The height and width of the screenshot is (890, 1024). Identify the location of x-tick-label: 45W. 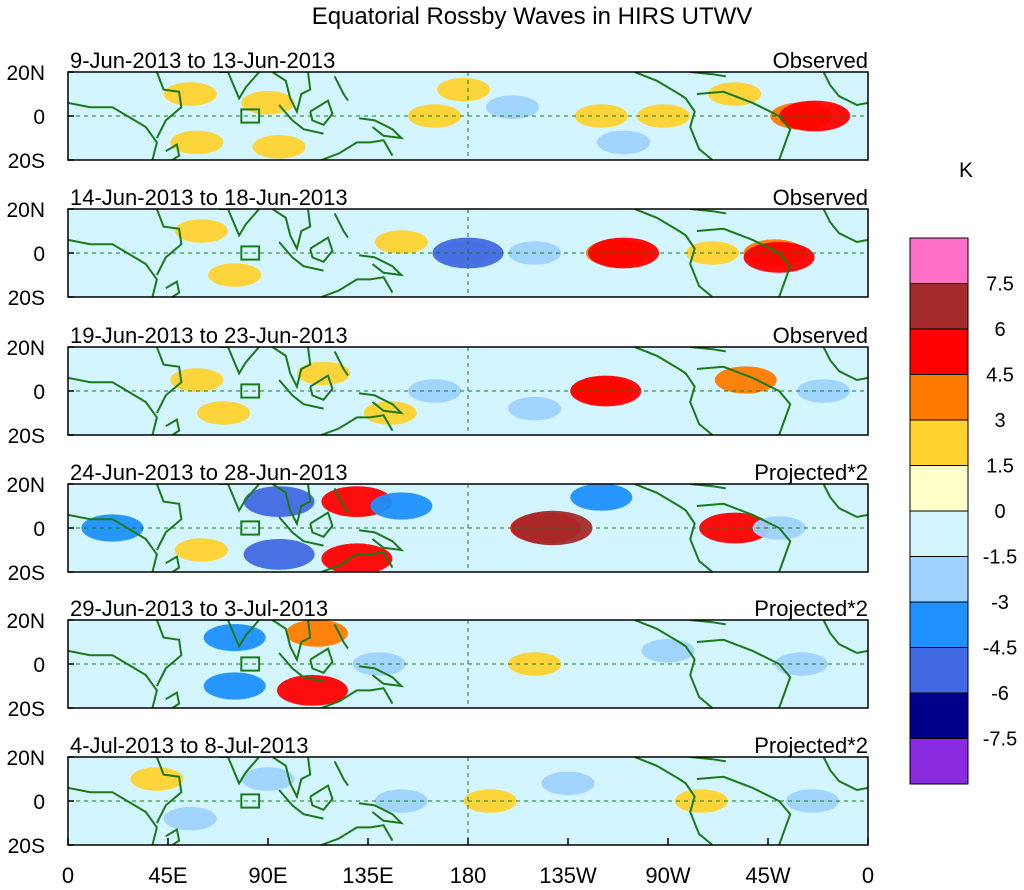
(767, 875).